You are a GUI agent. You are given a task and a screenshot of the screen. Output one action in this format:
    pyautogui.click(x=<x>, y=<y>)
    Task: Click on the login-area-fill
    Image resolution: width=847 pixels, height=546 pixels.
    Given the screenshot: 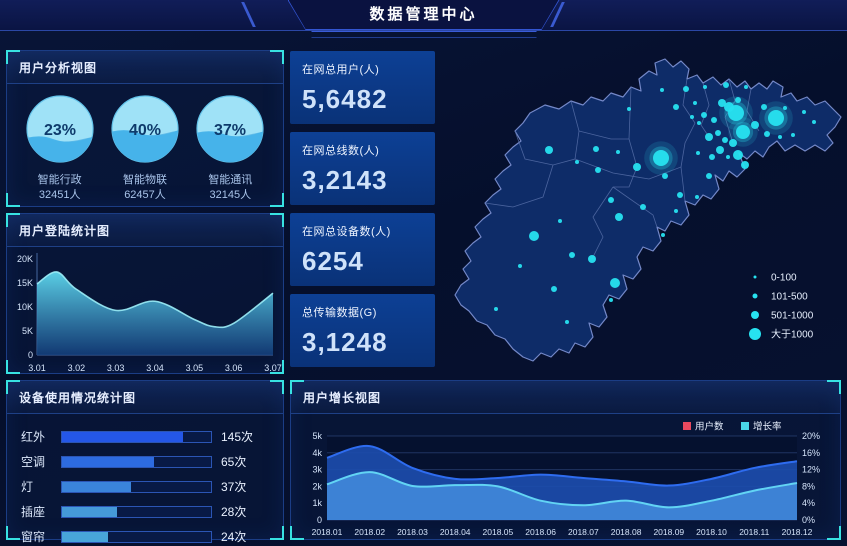 What is the action you would take?
    pyautogui.click(x=155, y=313)
    